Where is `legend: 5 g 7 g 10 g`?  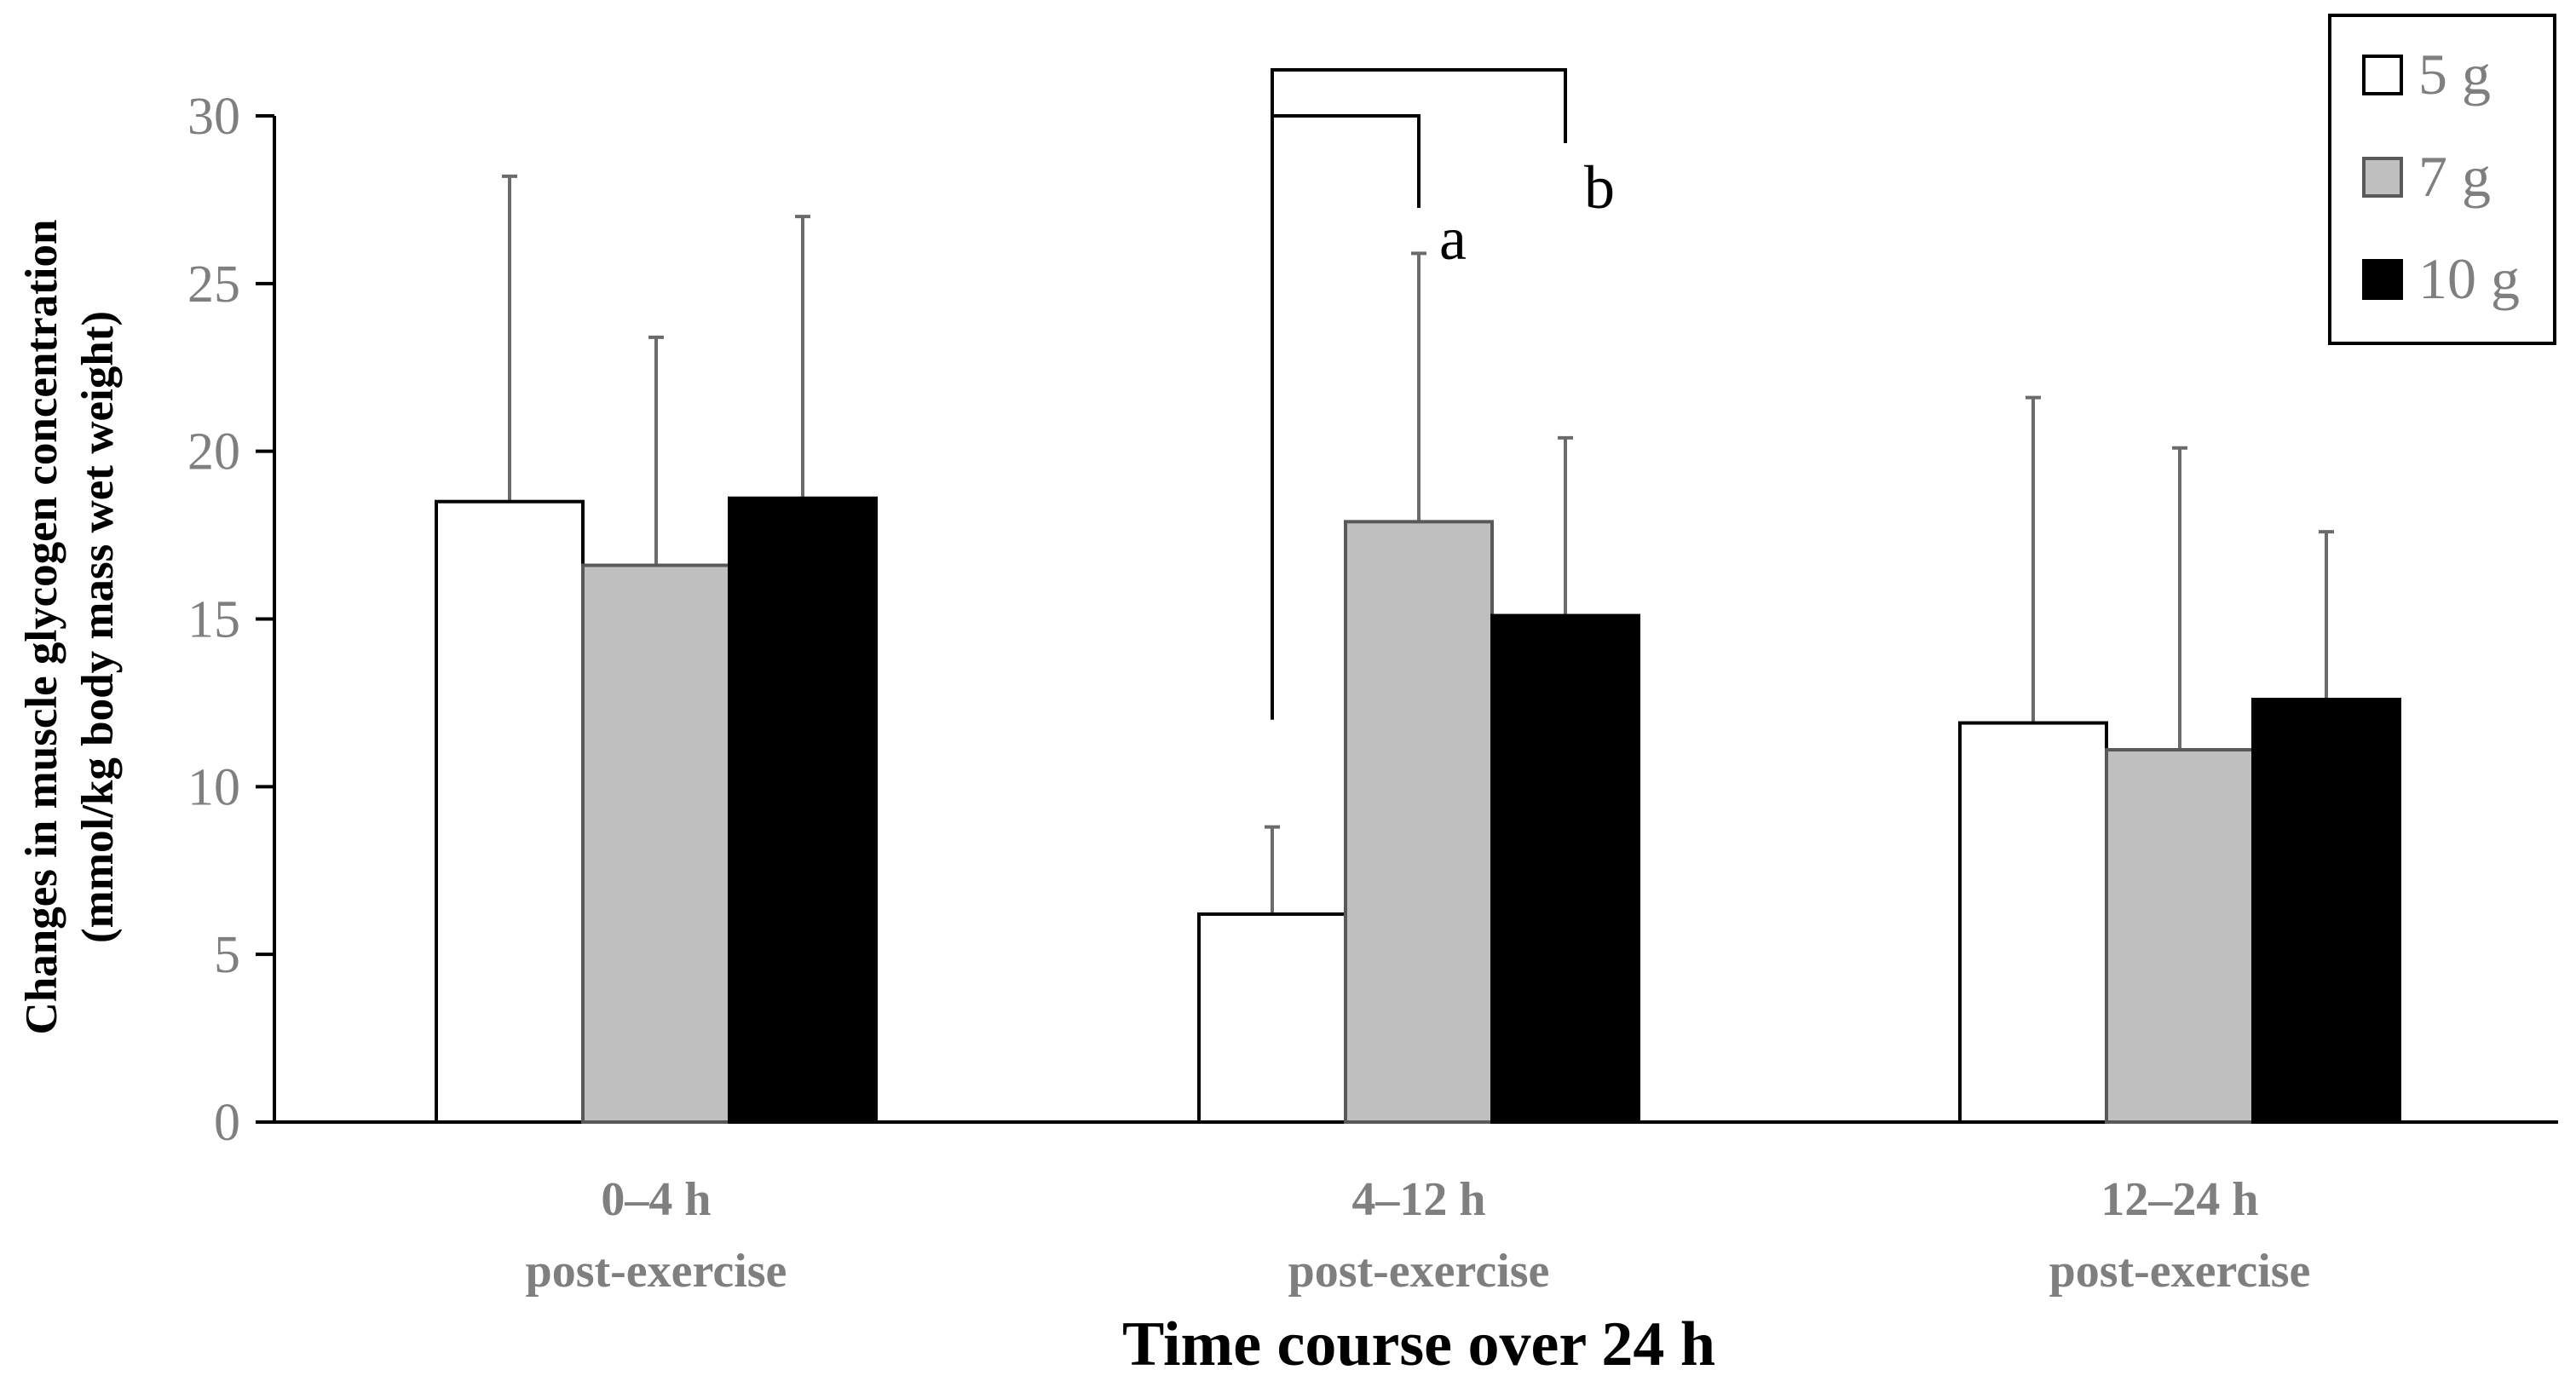 legend: 5 g 7 g 10 g is located at coordinates (2442, 179).